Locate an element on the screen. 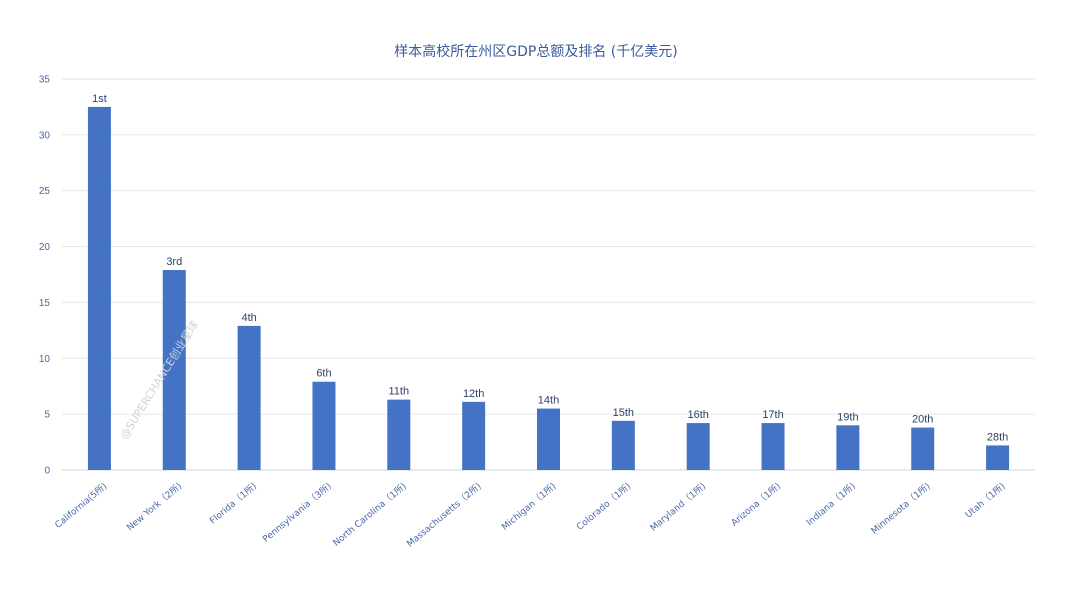 The width and height of the screenshot is (1080, 602). x-tick-label: Indiana（1所) is located at coordinates (830, 504).